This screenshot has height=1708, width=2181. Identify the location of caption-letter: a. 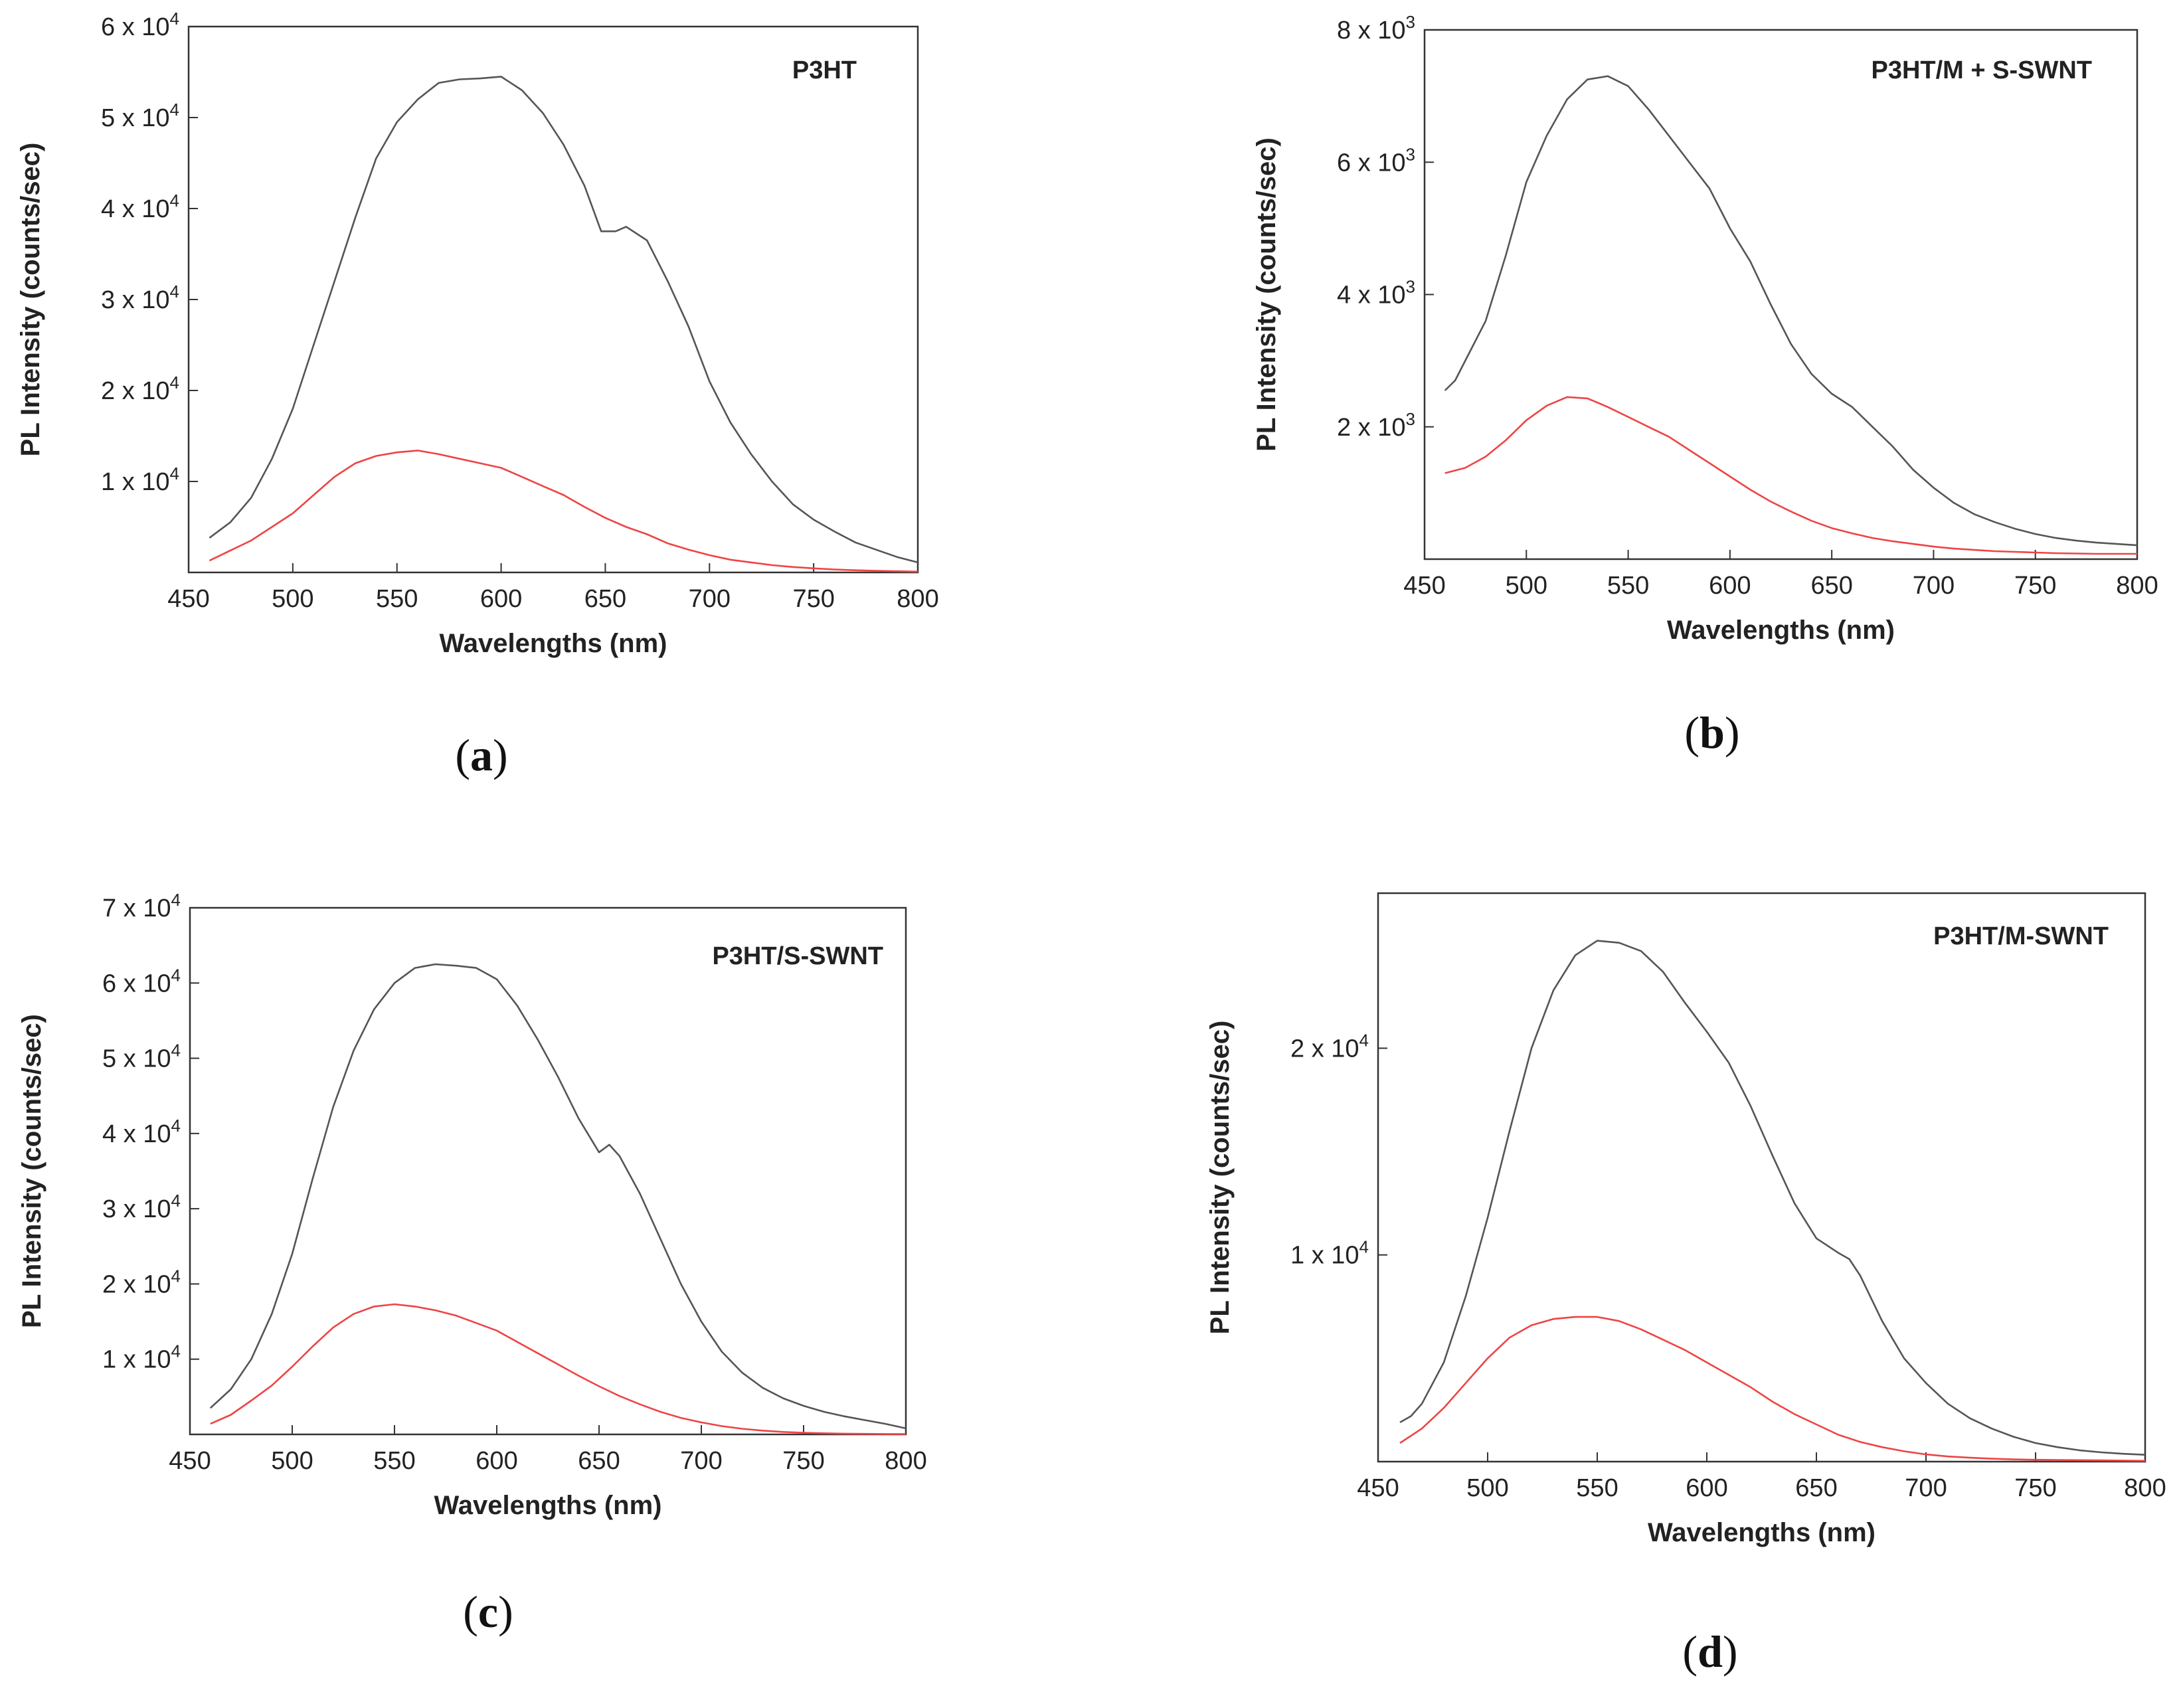
(481, 755).